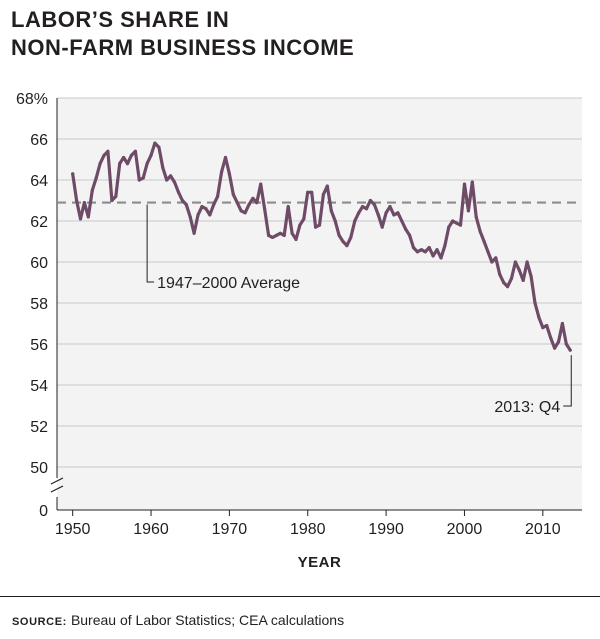  What do you see at coordinates (32, 99) in the screenshot?
I see `y-tick-label: 68%` at bounding box center [32, 99].